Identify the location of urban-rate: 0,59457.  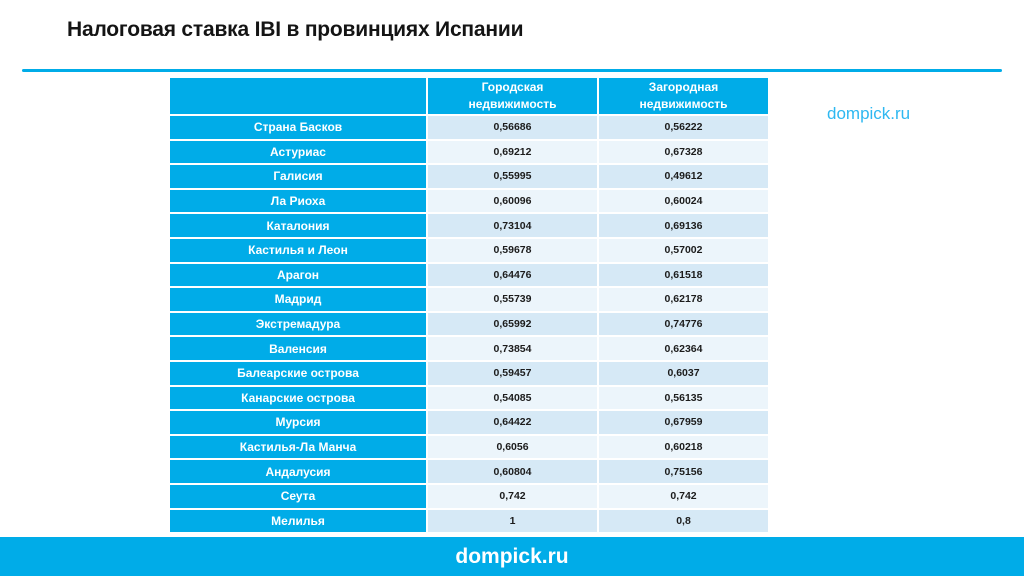
(512, 373).